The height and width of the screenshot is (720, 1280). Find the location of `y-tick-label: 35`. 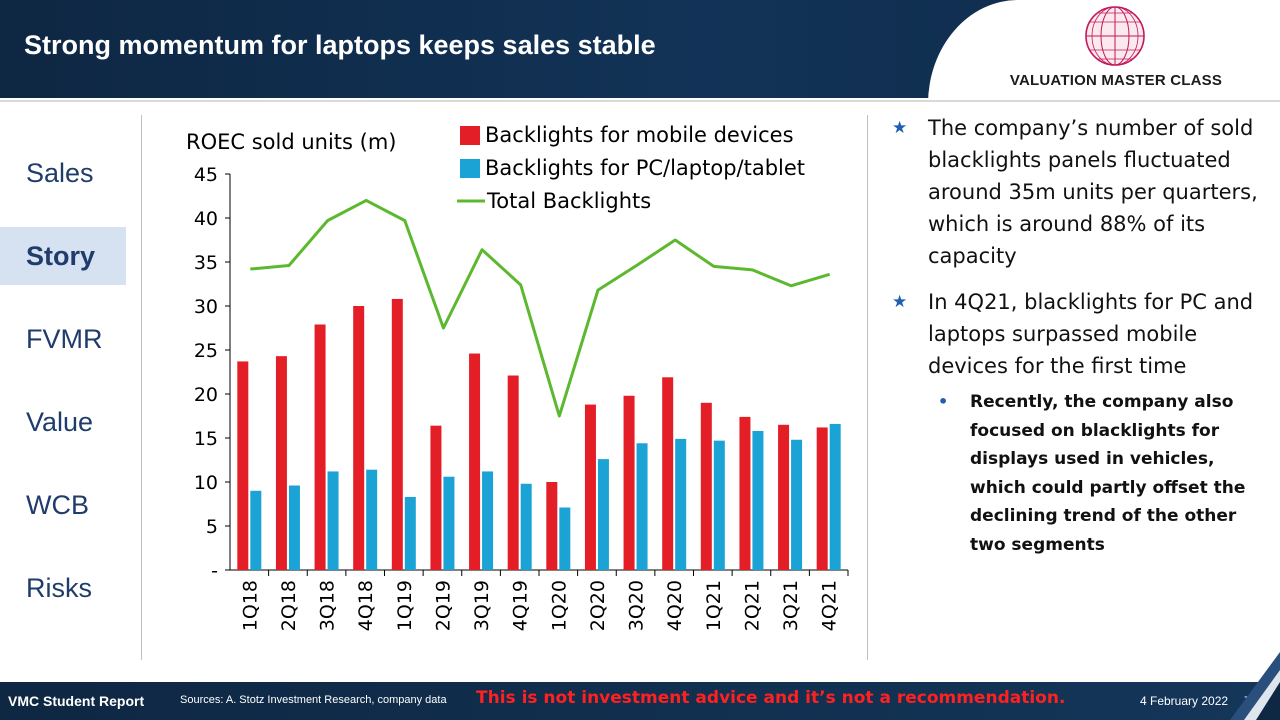

y-tick-label: 35 is located at coordinates (206, 263).